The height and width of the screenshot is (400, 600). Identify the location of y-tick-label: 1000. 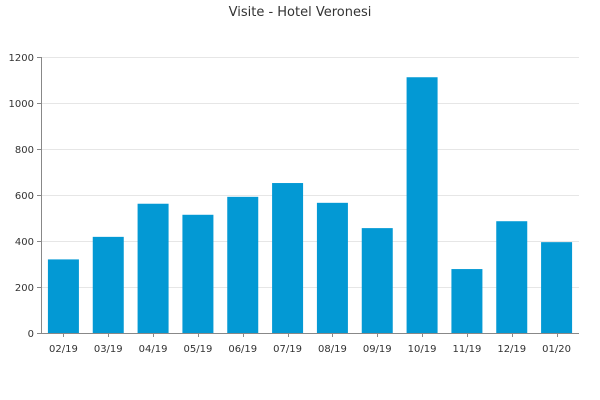
(21, 104).